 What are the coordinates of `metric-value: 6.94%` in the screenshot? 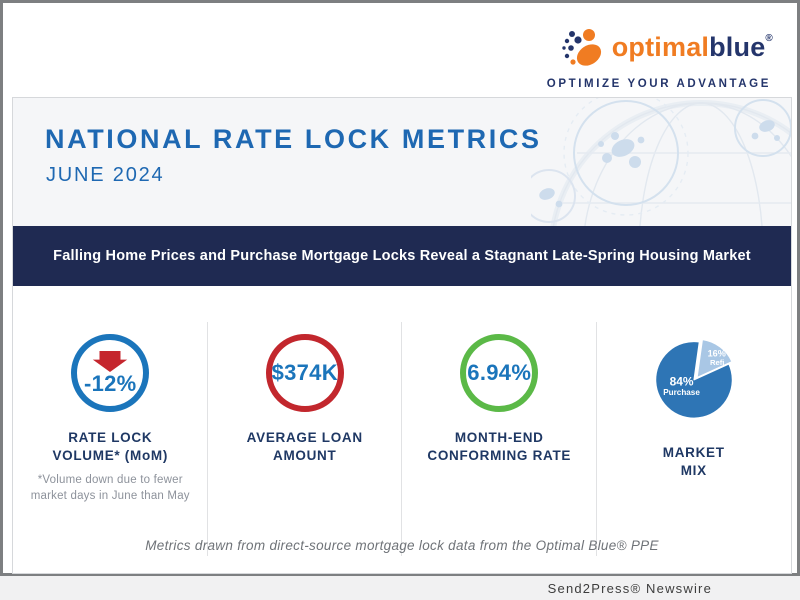 It's located at (499, 372).